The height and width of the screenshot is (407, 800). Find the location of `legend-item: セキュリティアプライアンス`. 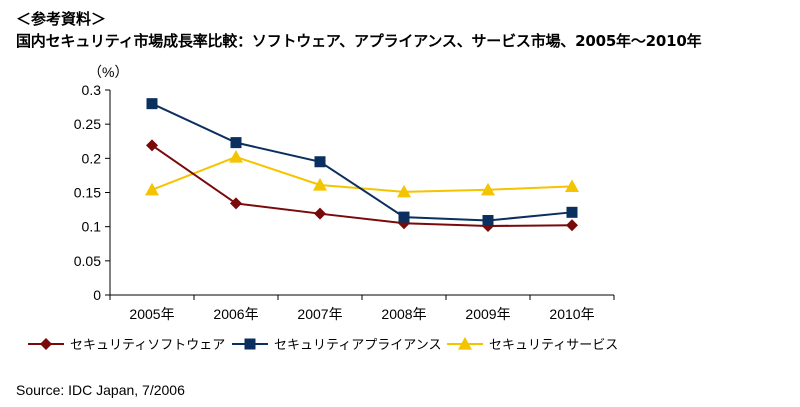

legend-item: セキュリティアプライアンス is located at coordinates (336, 345).